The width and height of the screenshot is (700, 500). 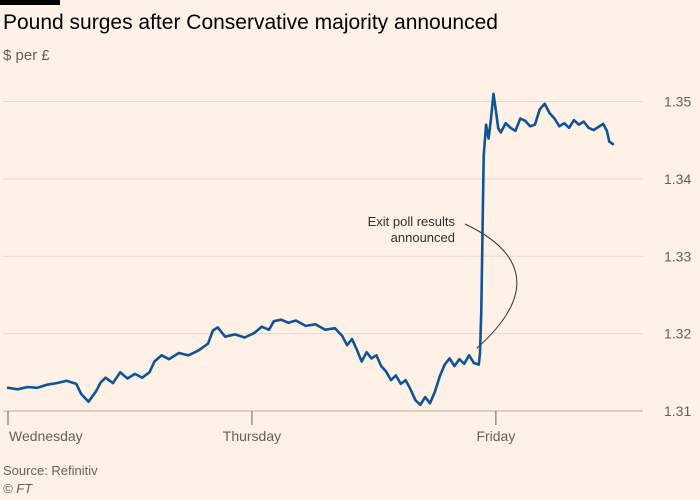 What do you see at coordinates (677, 102) in the screenshot?
I see `y-tick-label: 1.35` at bounding box center [677, 102].